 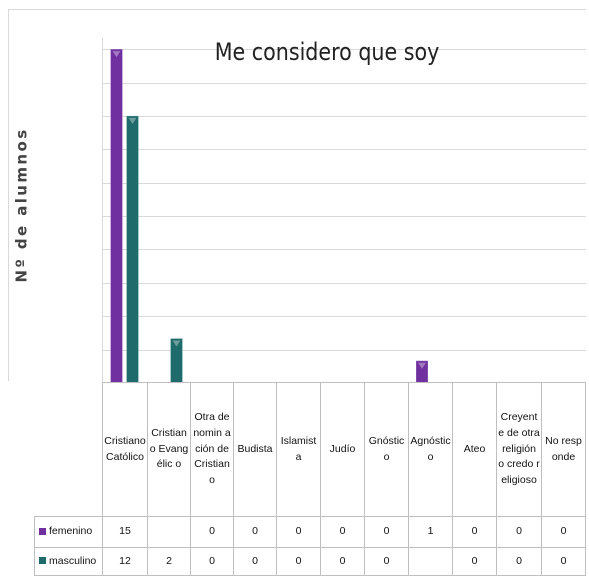 What do you see at coordinates (430, 449) in the screenshot?
I see `category-label: Agnóstic o` at bounding box center [430, 449].